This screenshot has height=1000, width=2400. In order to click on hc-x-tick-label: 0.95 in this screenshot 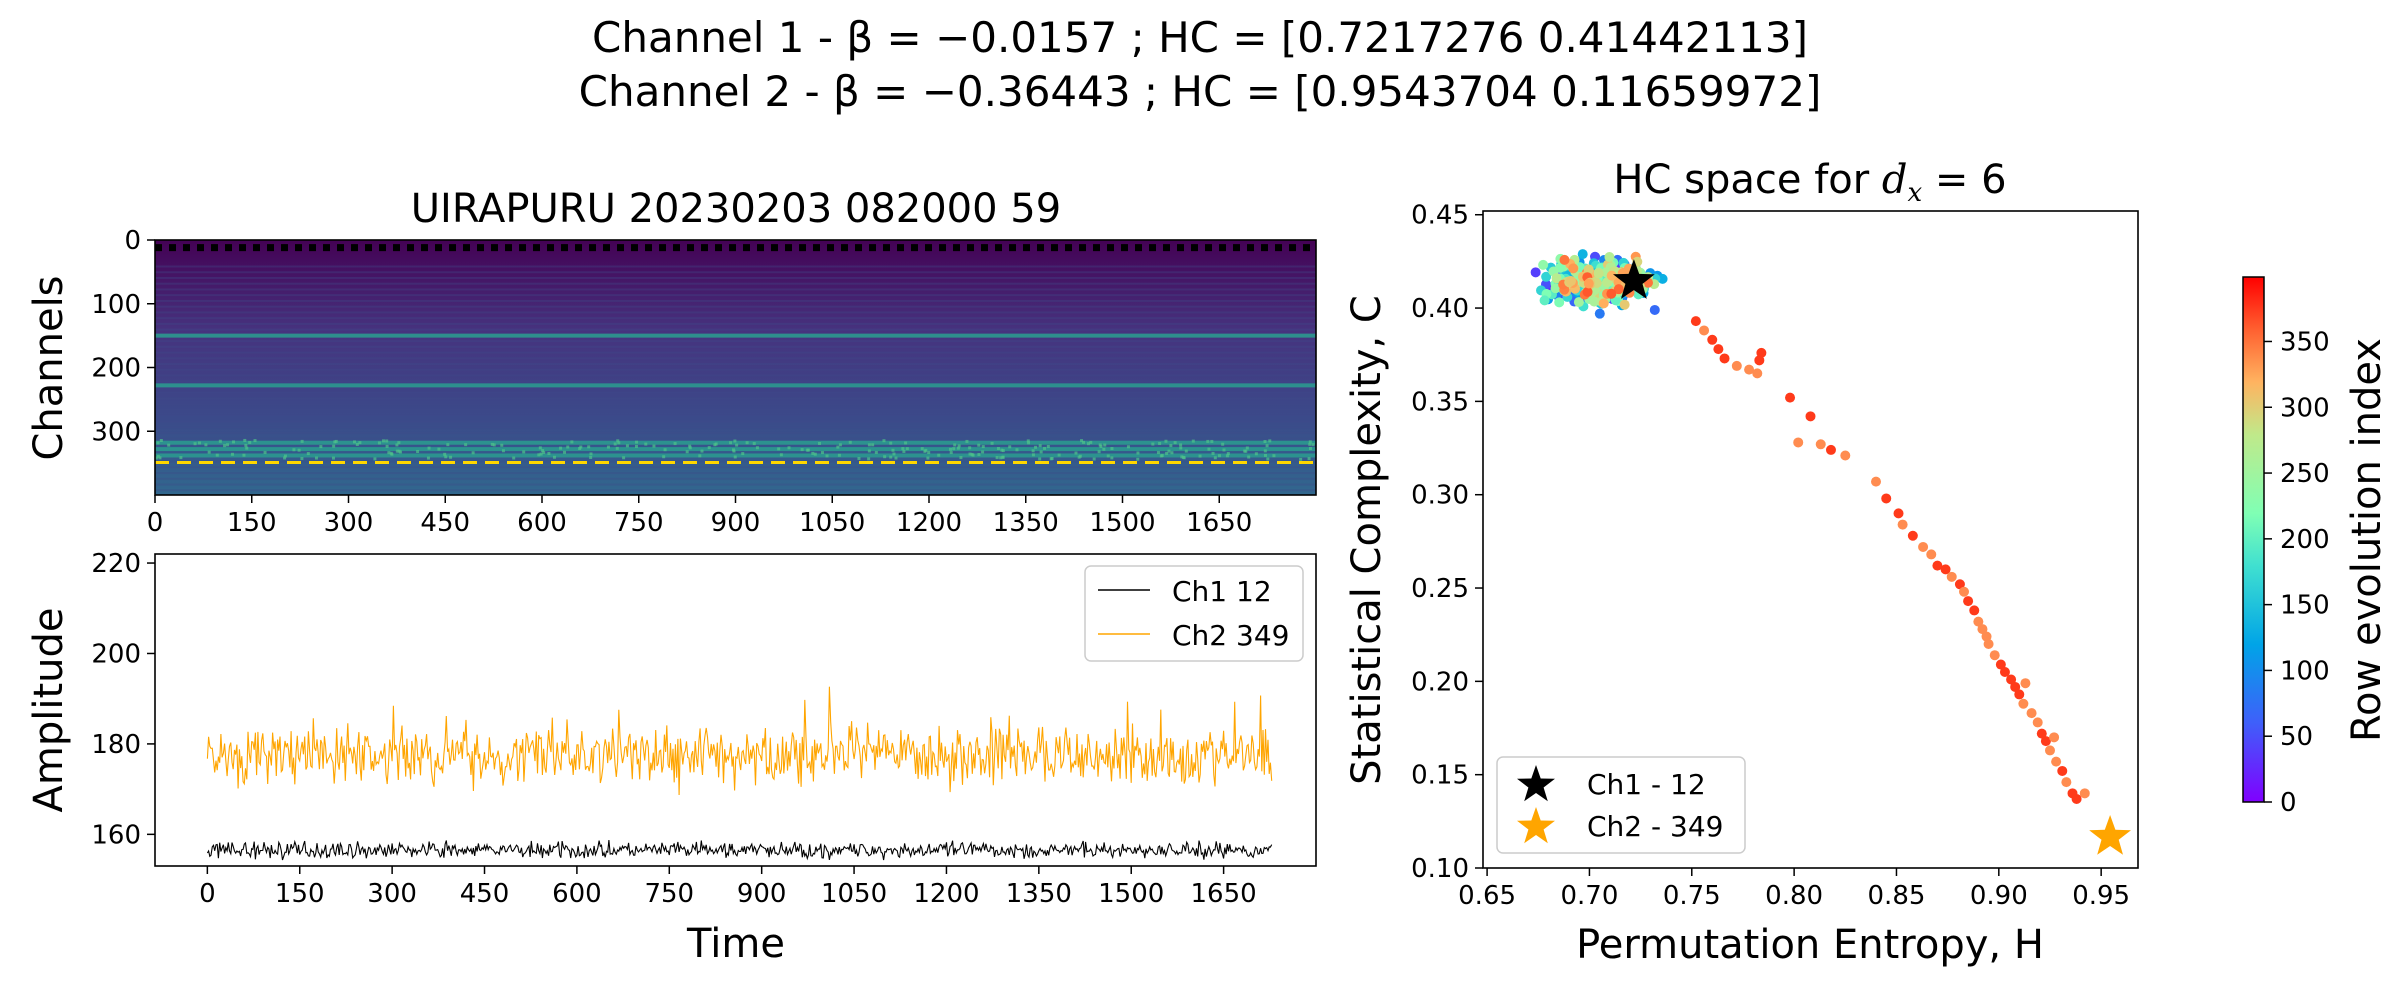, I will do `click(2101, 896)`.